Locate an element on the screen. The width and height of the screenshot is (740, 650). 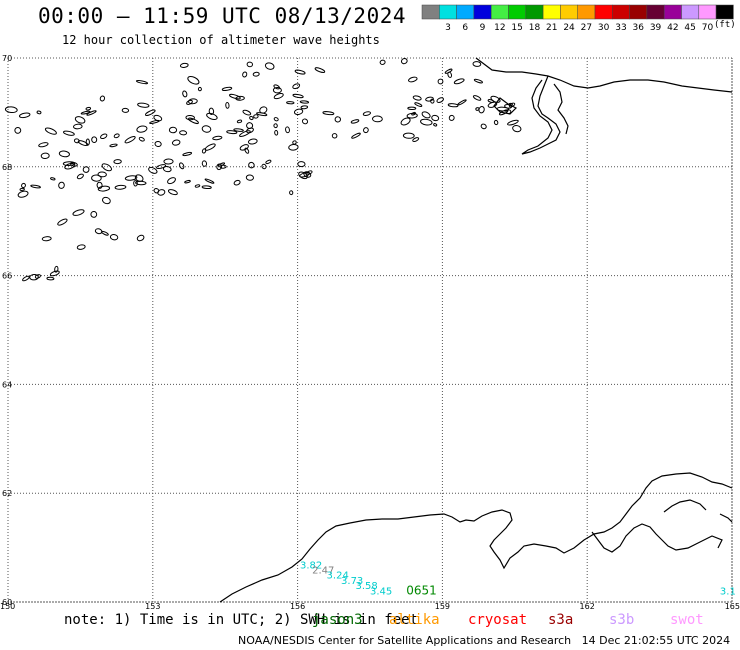
legend-tick-label: 42 is located at coordinates (672, 28).